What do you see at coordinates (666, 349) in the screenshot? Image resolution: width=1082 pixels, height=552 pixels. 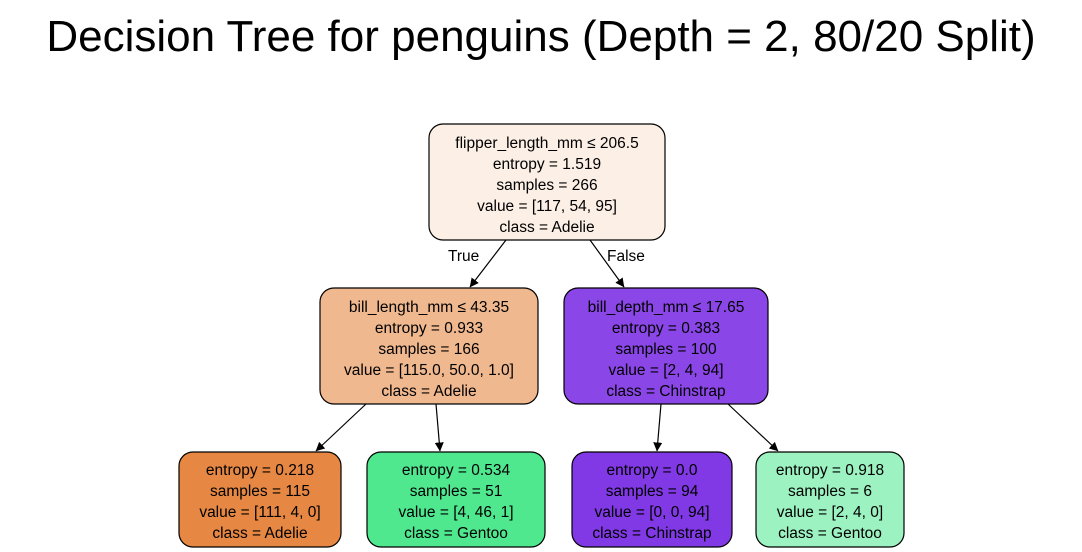 I see `node-right-line-2: samples = 100` at bounding box center [666, 349].